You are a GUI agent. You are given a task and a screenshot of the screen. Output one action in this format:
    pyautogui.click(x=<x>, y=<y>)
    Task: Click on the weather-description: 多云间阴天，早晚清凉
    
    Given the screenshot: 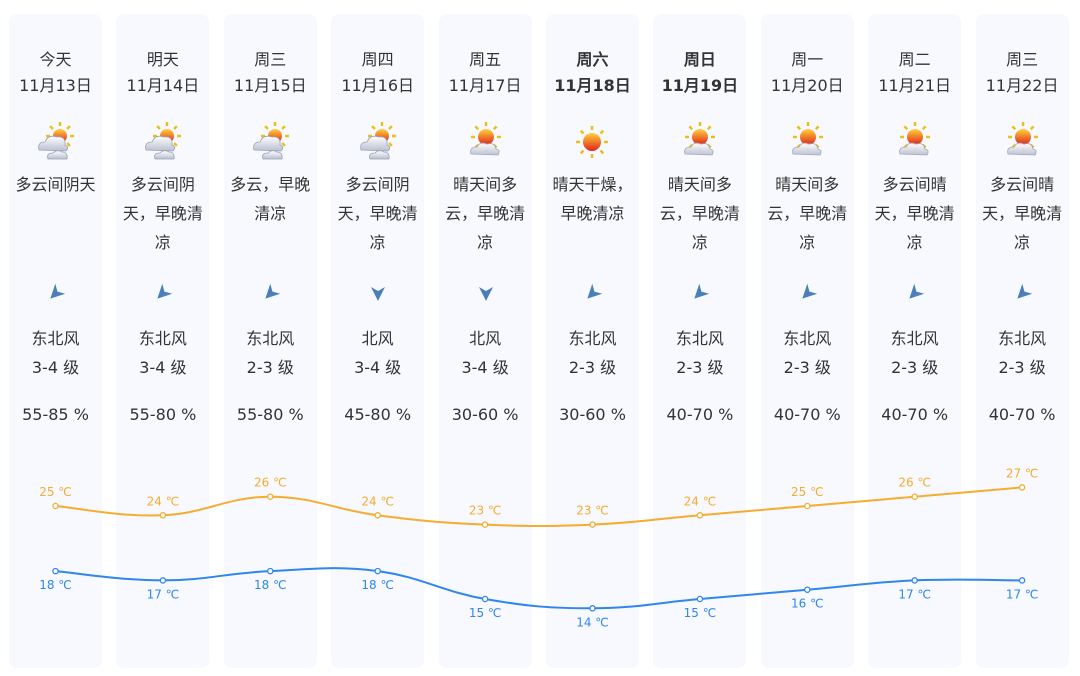 What is the action you would take?
    pyautogui.click(x=162, y=213)
    